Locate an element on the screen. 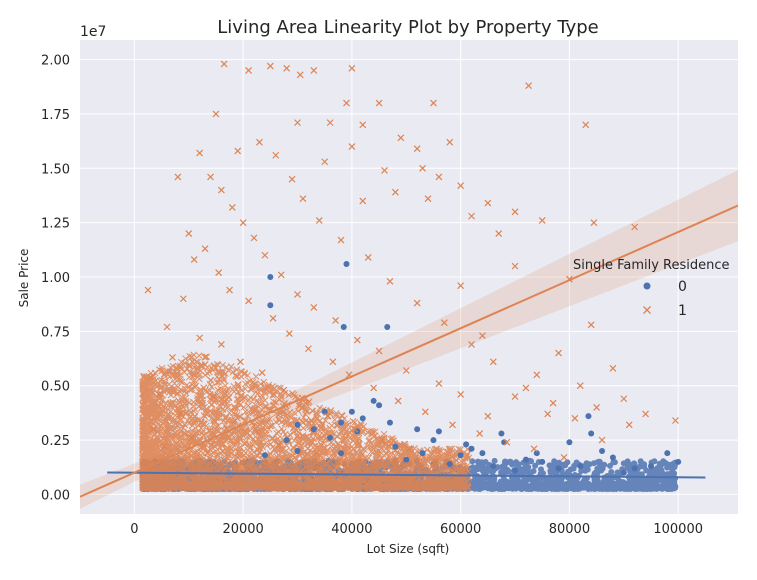  series-0-regression-line is located at coordinates (406, 475).